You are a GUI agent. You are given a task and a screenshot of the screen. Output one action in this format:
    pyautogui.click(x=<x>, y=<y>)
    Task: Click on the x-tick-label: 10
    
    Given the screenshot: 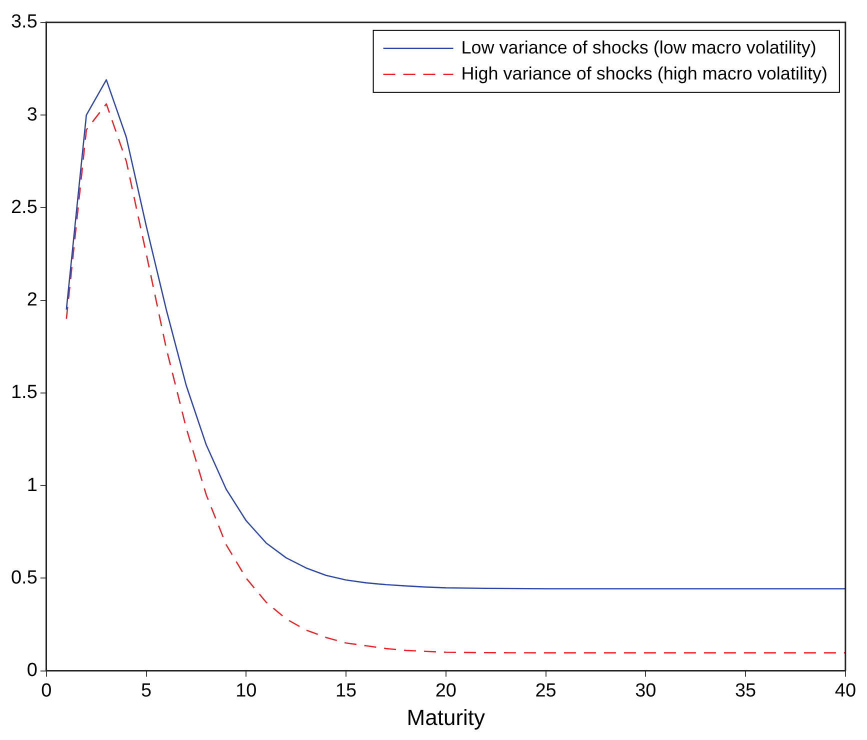 What is the action you would take?
    pyautogui.click(x=246, y=691)
    